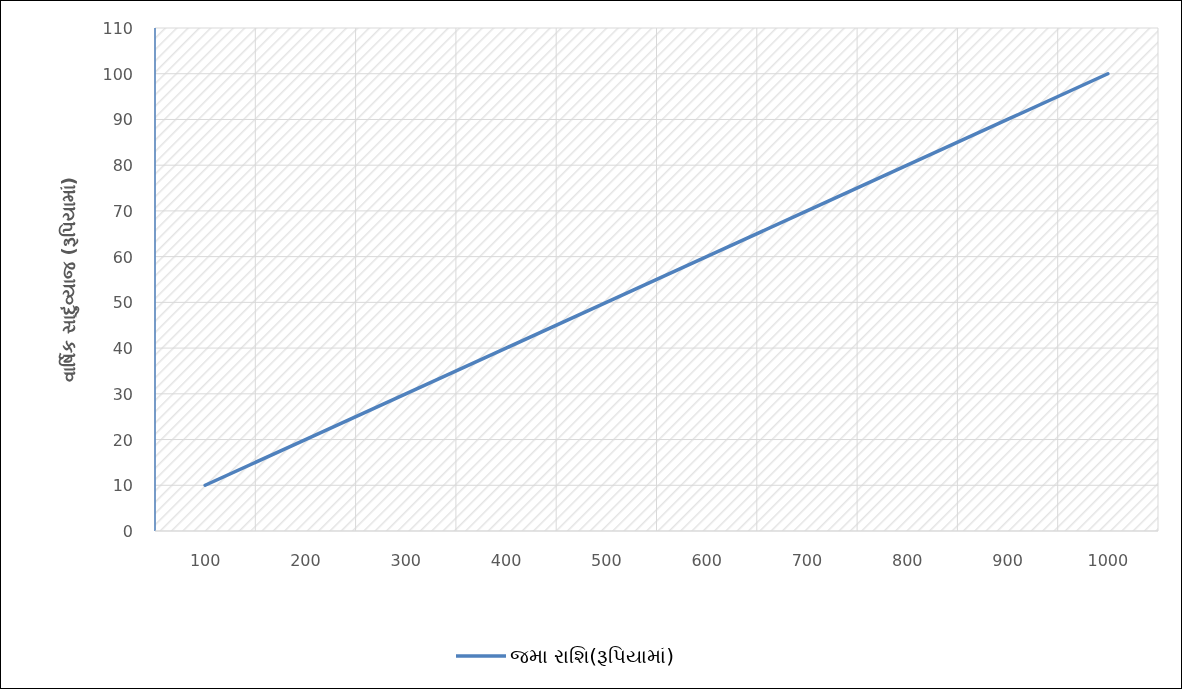  I want to click on y-tick-label: 0, so click(127, 531).